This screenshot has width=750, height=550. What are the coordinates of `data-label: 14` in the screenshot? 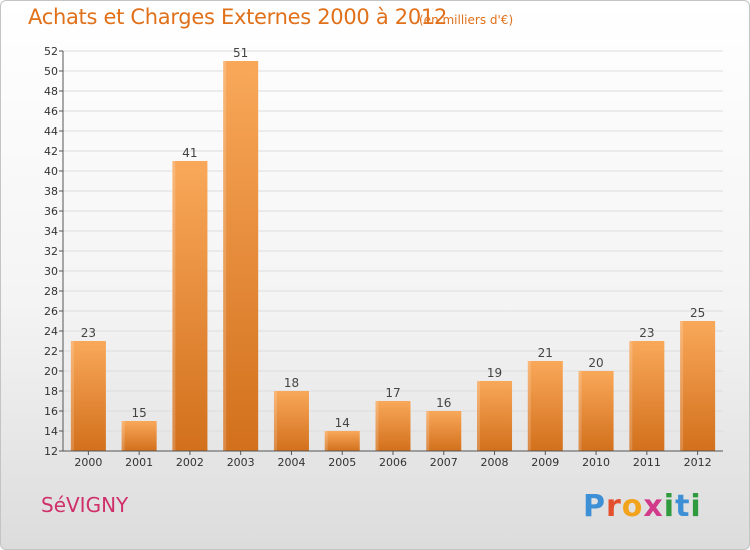 It's located at (342, 423).